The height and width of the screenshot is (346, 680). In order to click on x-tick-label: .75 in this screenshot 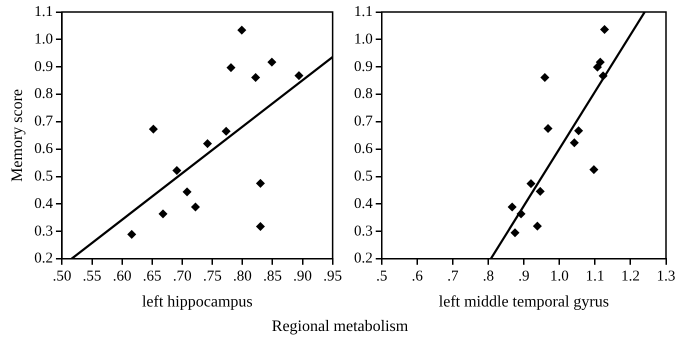, I will do `click(212, 276)`.